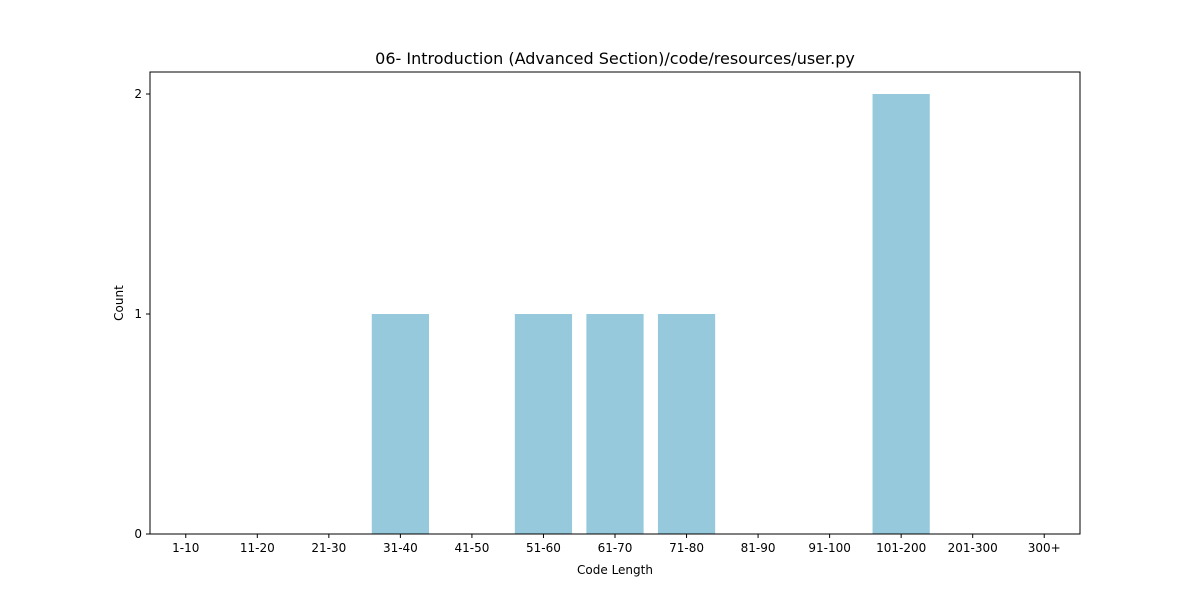 This screenshot has height=600, width=1200. Describe the element at coordinates (471, 548) in the screenshot. I see `x-tick-label: 41-50` at that location.